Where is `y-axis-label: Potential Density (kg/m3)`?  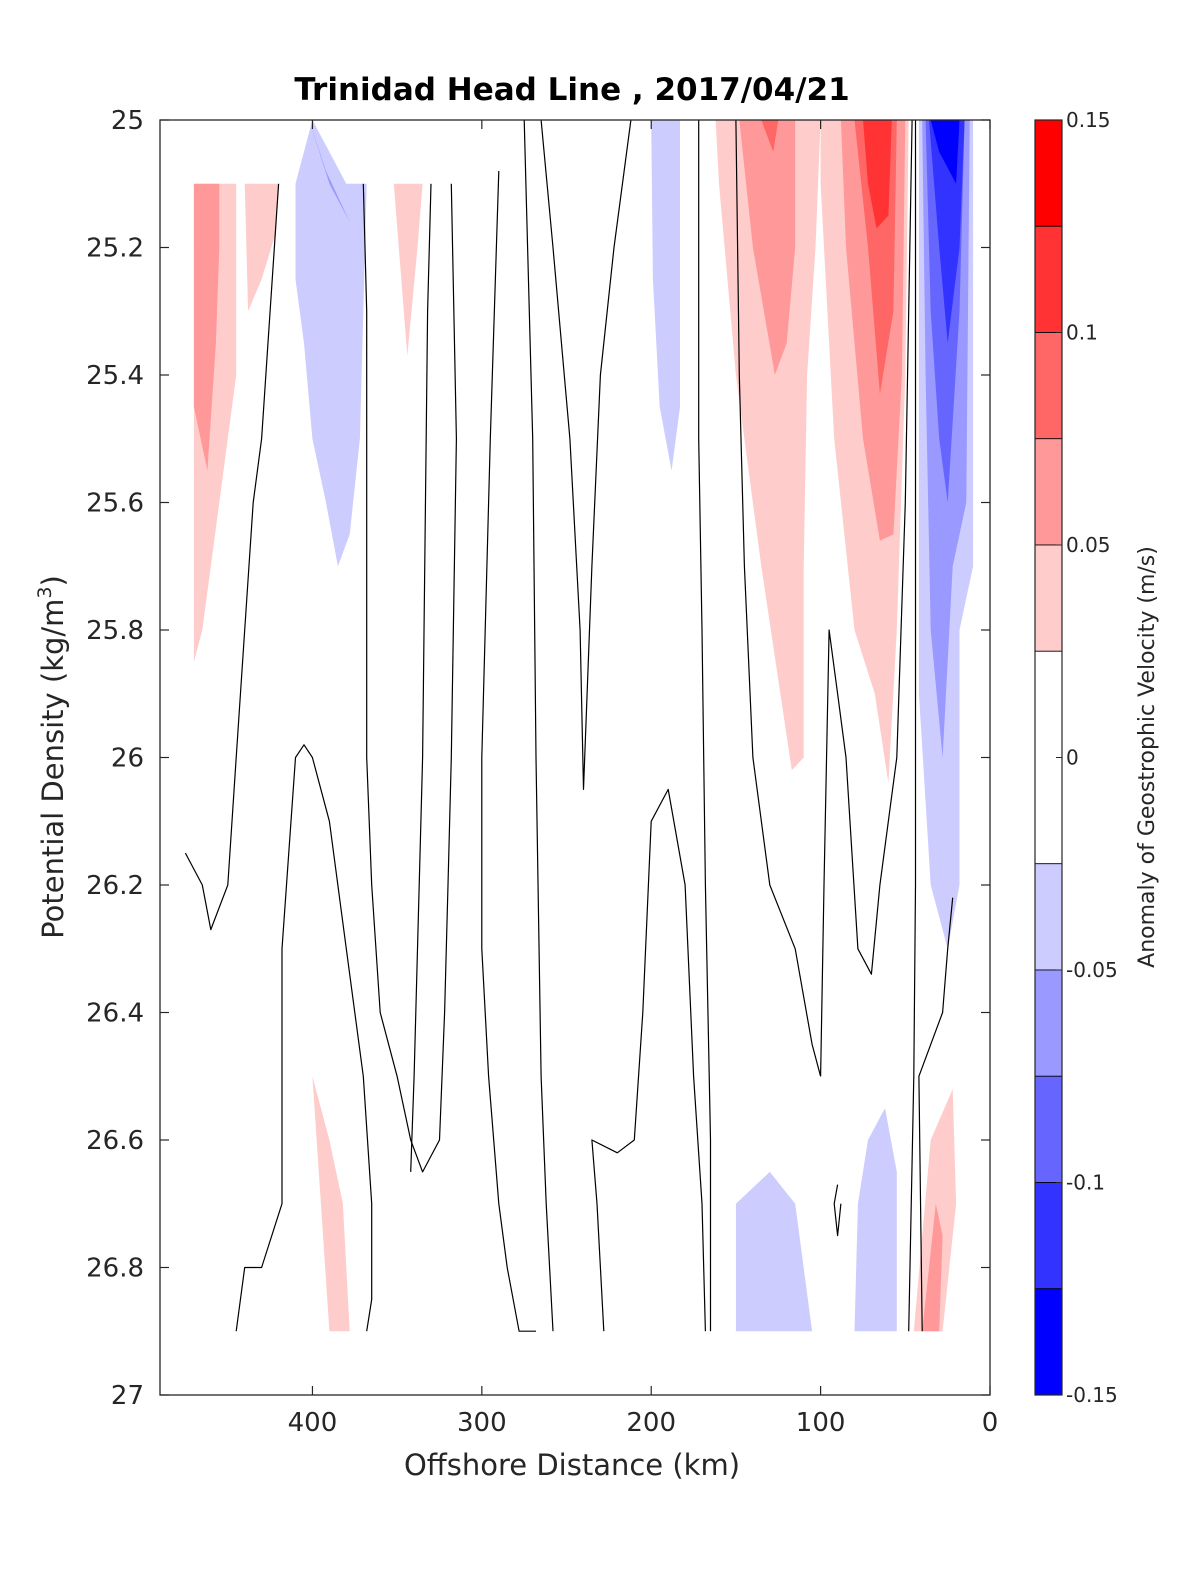 y-axis-label: Potential Density (kg/m3) is located at coordinates (52, 757).